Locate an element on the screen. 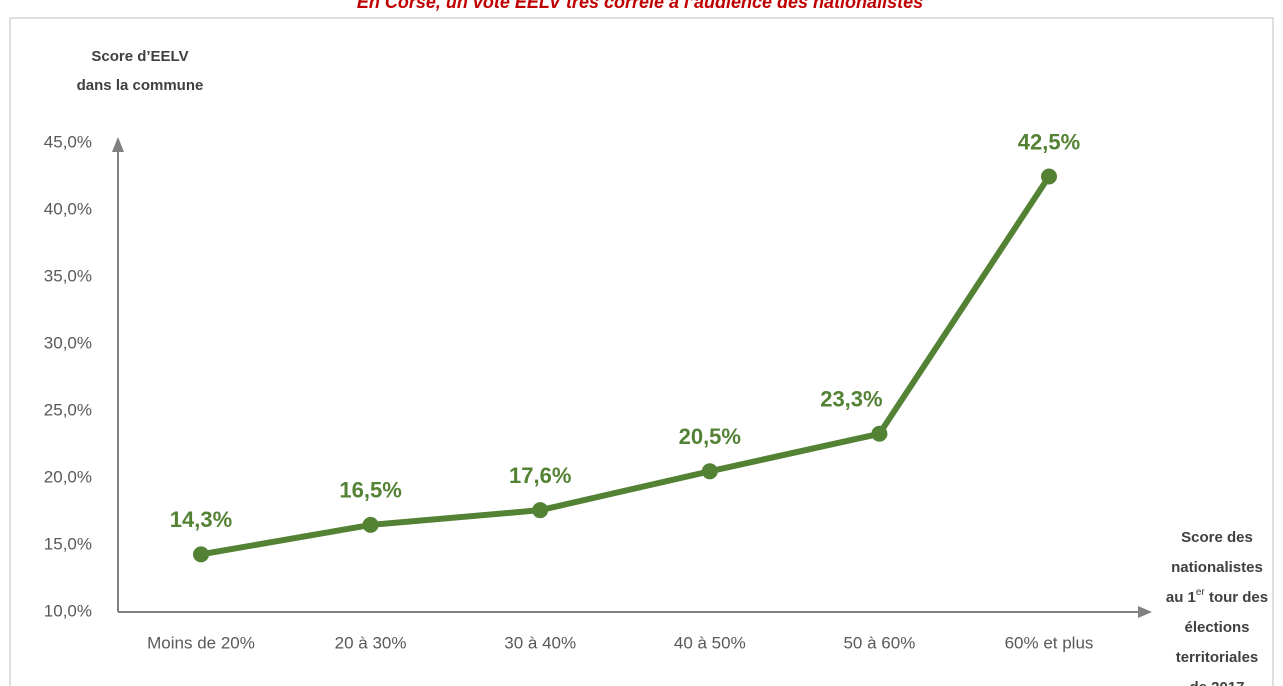 The width and height of the screenshot is (1283, 686). x-axis-label-part: er is located at coordinates (1201, 592).